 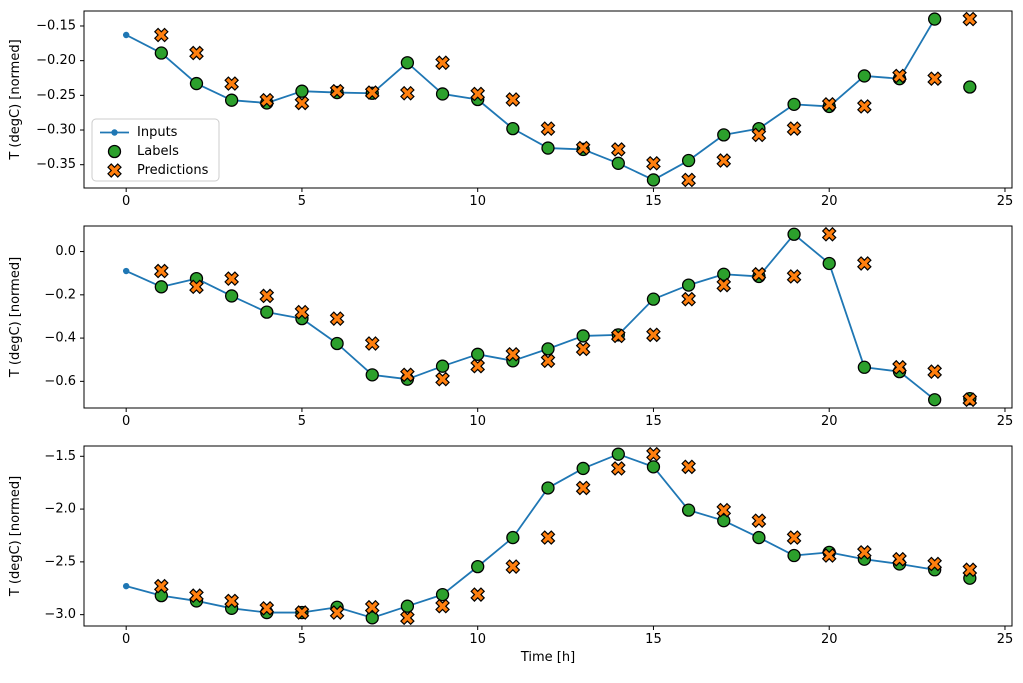 What do you see at coordinates (60, 456) in the screenshot?
I see `y-tick-label: −1.5` at bounding box center [60, 456].